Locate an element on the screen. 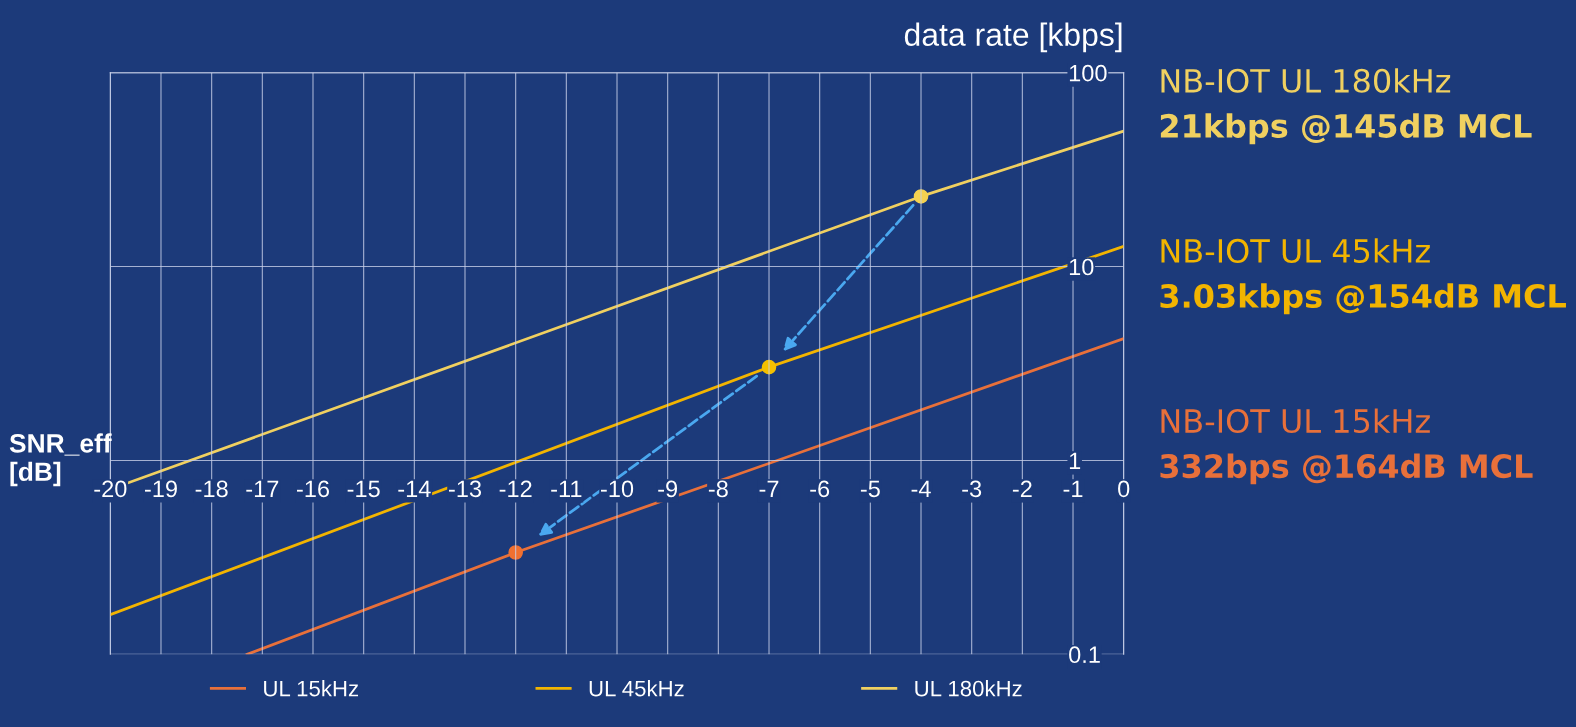 The image size is (1576, 727). x-tick-label: -7 is located at coordinates (769, 488).